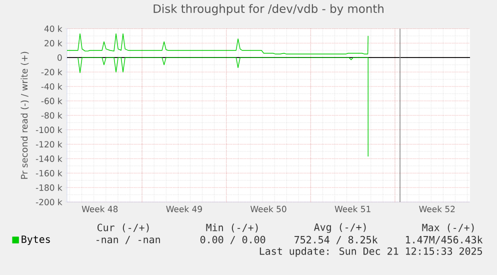 Image resolution: width=497 pixels, height=275 pixels. What do you see at coordinates (51, 86) in the screenshot?
I see `y-tick-label: -40 k` at bounding box center [51, 86].